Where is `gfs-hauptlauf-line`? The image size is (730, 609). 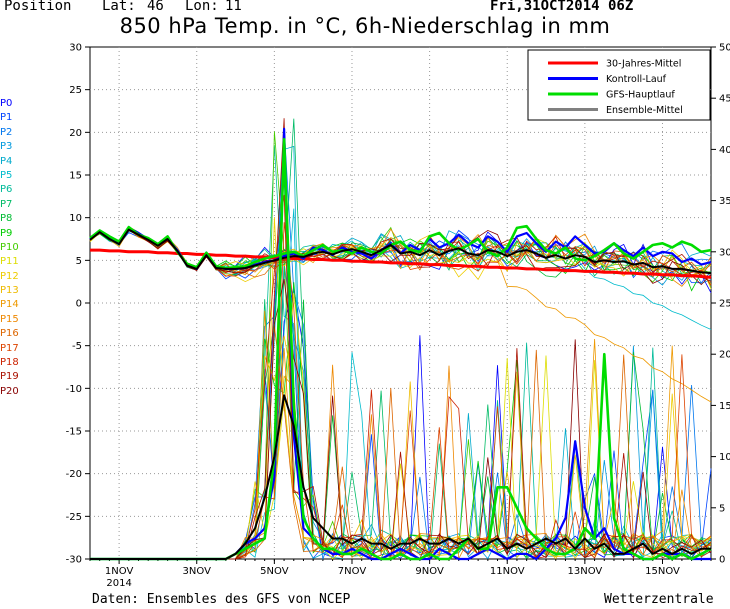 gfs-hauptlauf-line is located at coordinates (400, 247).